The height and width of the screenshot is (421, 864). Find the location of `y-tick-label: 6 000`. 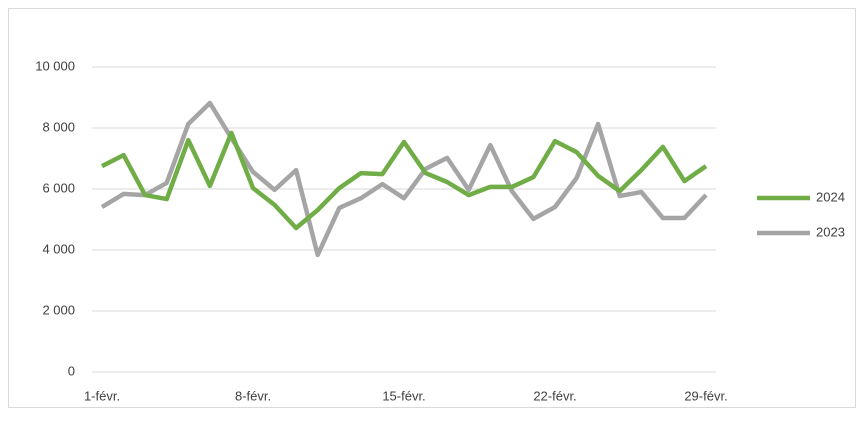

y-tick-label: 6 000 is located at coordinates (58, 187).